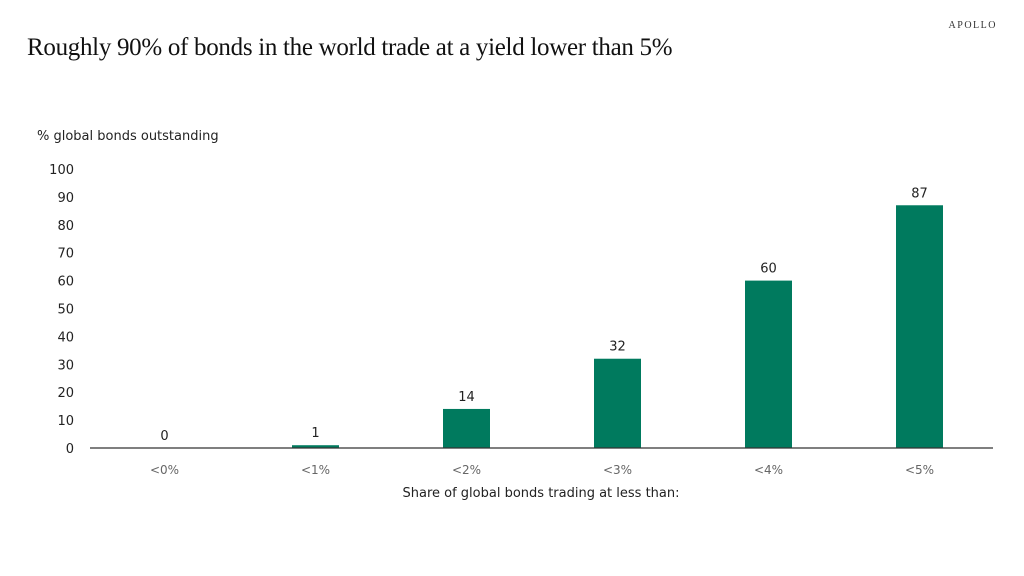  What do you see at coordinates (65, 254) in the screenshot?
I see `y-tick-label: 70` at bounding box center [65, 254].